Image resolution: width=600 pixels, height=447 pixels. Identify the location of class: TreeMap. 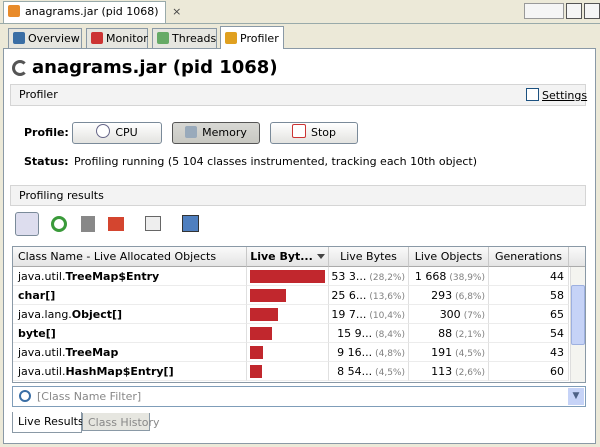
(92, 352).